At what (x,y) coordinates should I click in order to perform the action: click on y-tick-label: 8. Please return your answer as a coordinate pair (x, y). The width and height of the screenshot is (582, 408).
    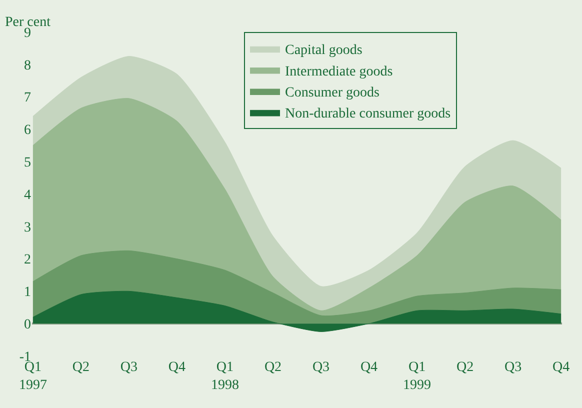
    Looking at the image, I should click on (27, 66).